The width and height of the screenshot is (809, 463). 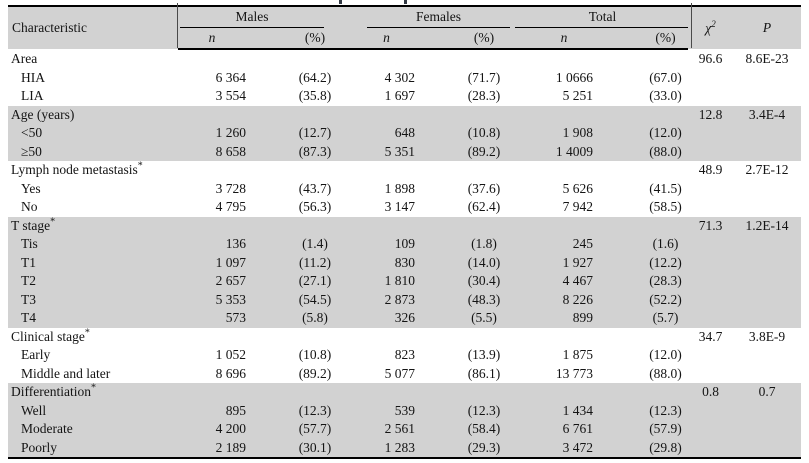 What do you see at coordinates (478, 244) in the screenshot?
I see `f-pct-cell: (1.8)` at bounding box center [478, 244].